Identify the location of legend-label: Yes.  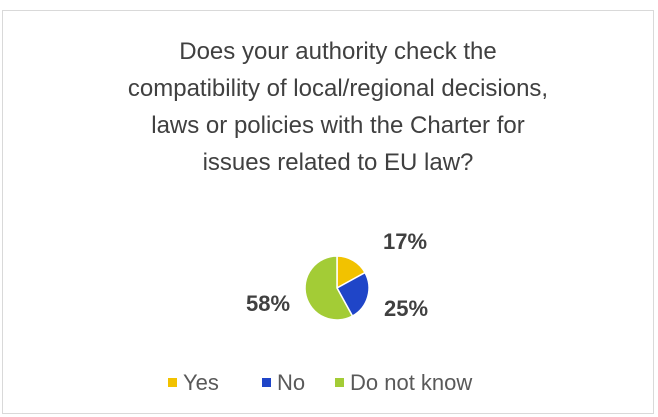
(201, 382).